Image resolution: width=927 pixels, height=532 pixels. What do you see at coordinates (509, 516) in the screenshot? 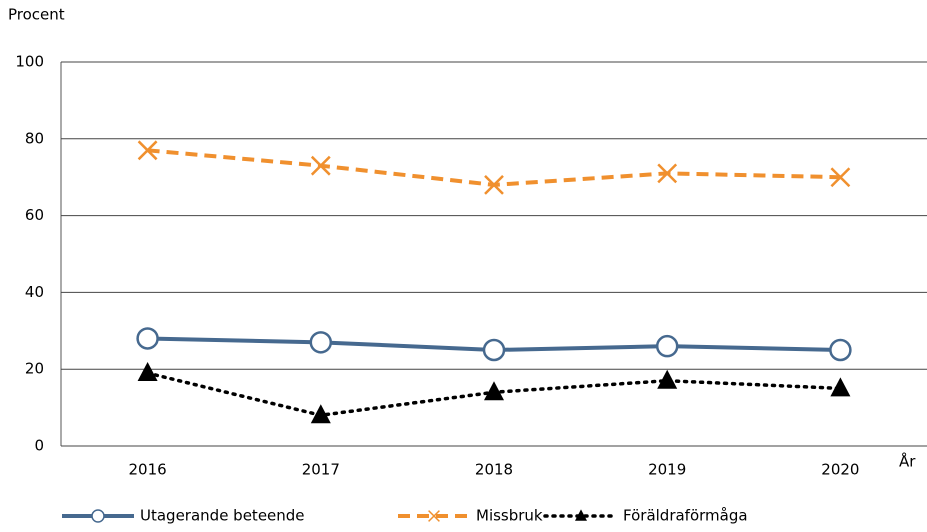
I see `legend-label: Missbruk` at bounding box center [509, 516].